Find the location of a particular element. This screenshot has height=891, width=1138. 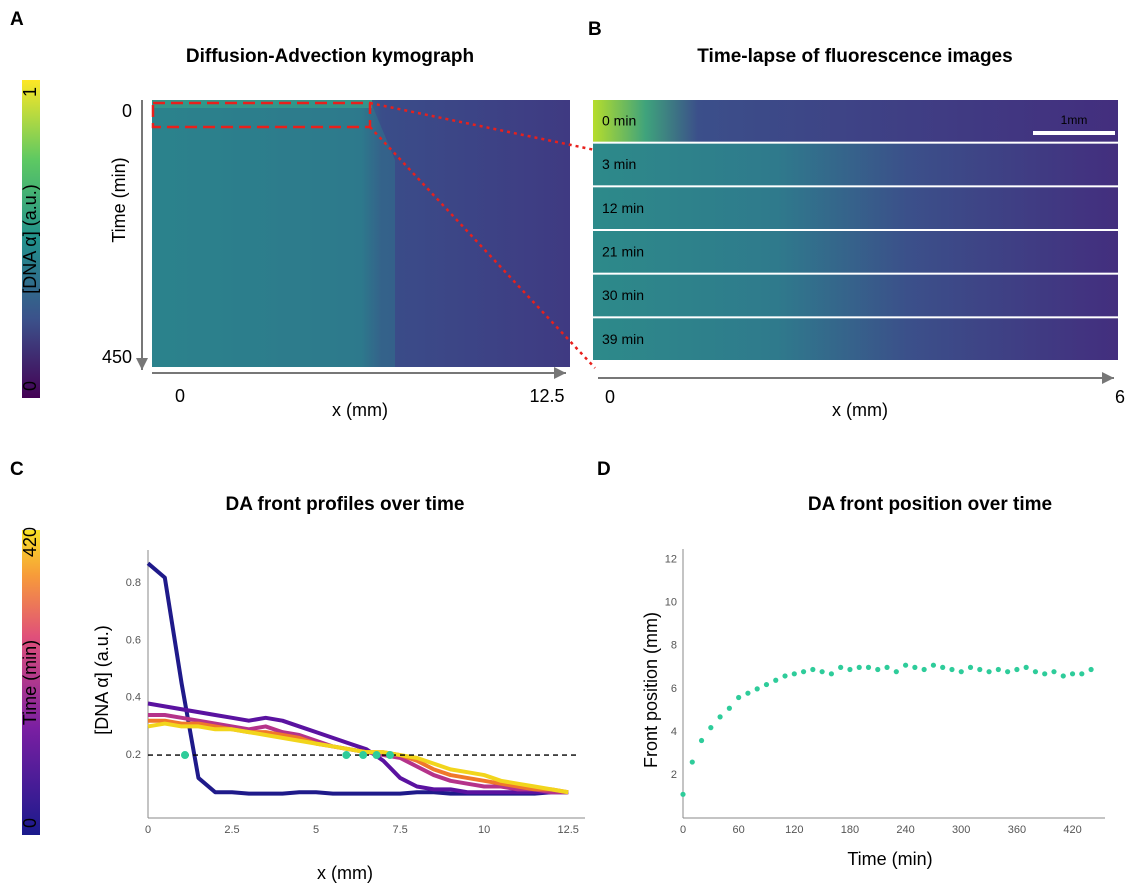

x-tick-label: 10 is located at coordinates (484, 830).